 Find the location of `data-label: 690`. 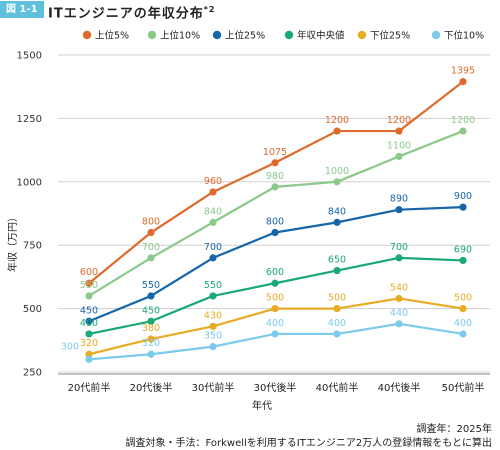

data-label: 690 is located at coordinates (463, 249).